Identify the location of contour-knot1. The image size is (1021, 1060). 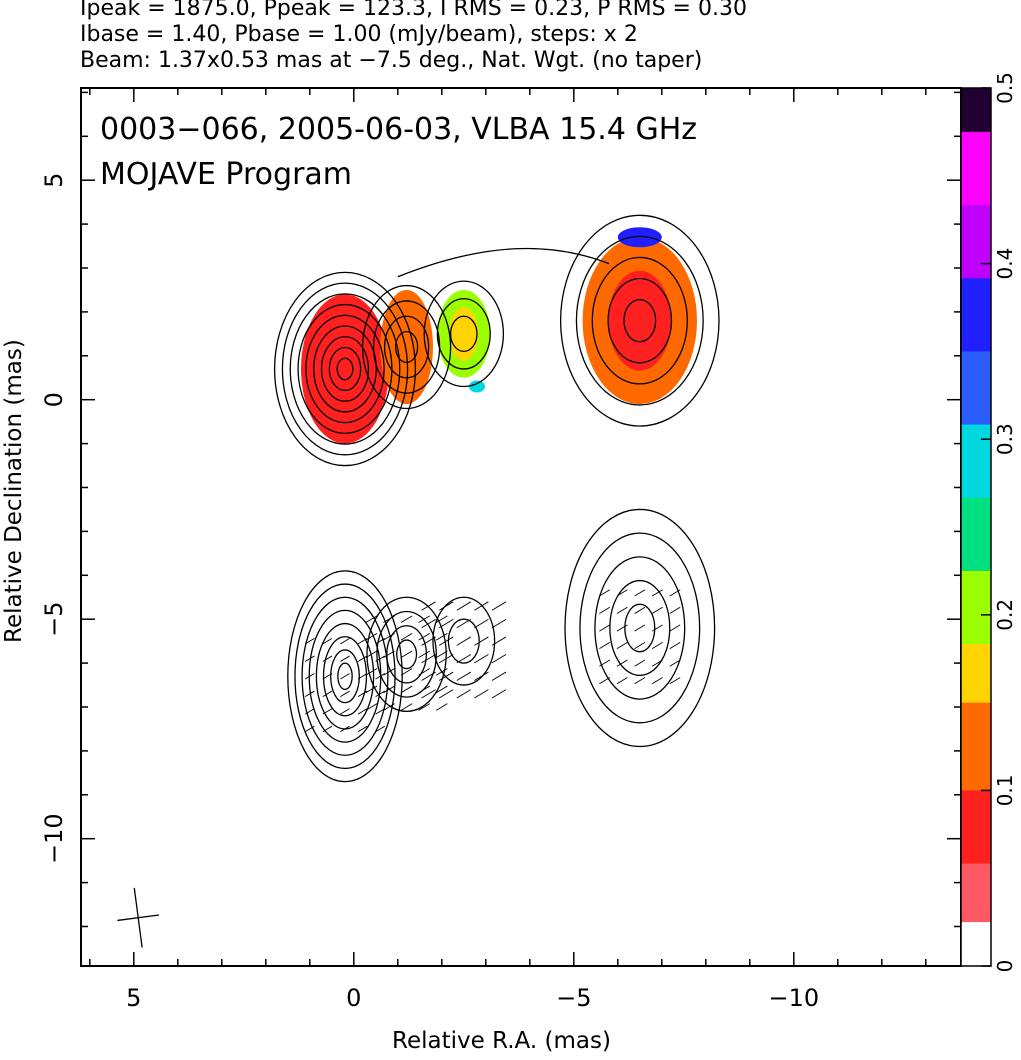
(406, 347).